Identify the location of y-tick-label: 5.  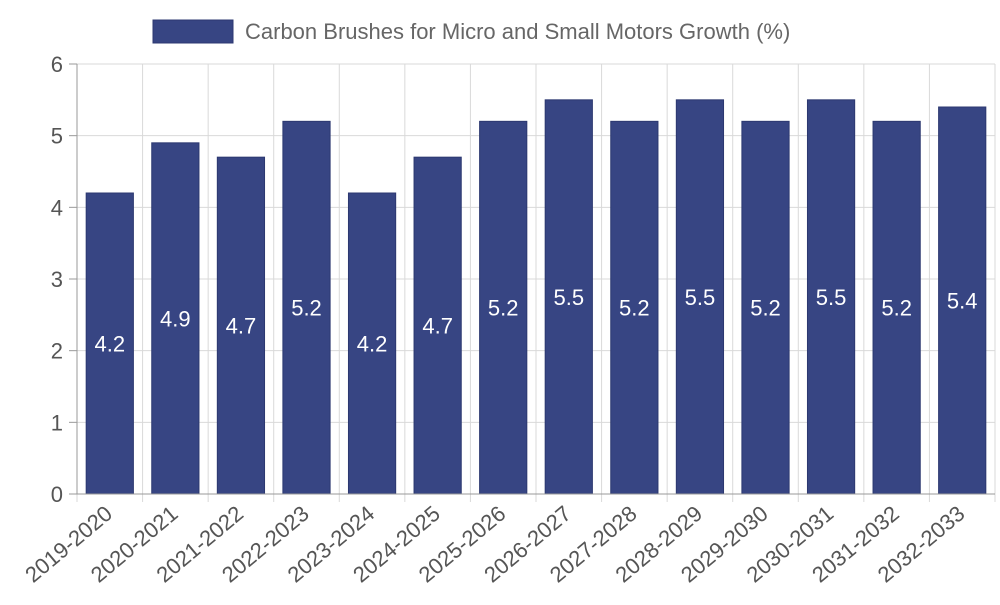
(57, 136).